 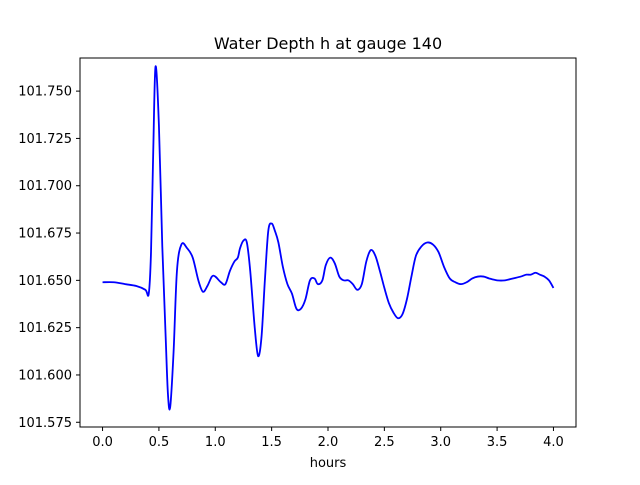 What do you see at coordinates (102, 442) in the screenshot?
I see `x-tick-label: 0.0` at bounding box center [102, 442].